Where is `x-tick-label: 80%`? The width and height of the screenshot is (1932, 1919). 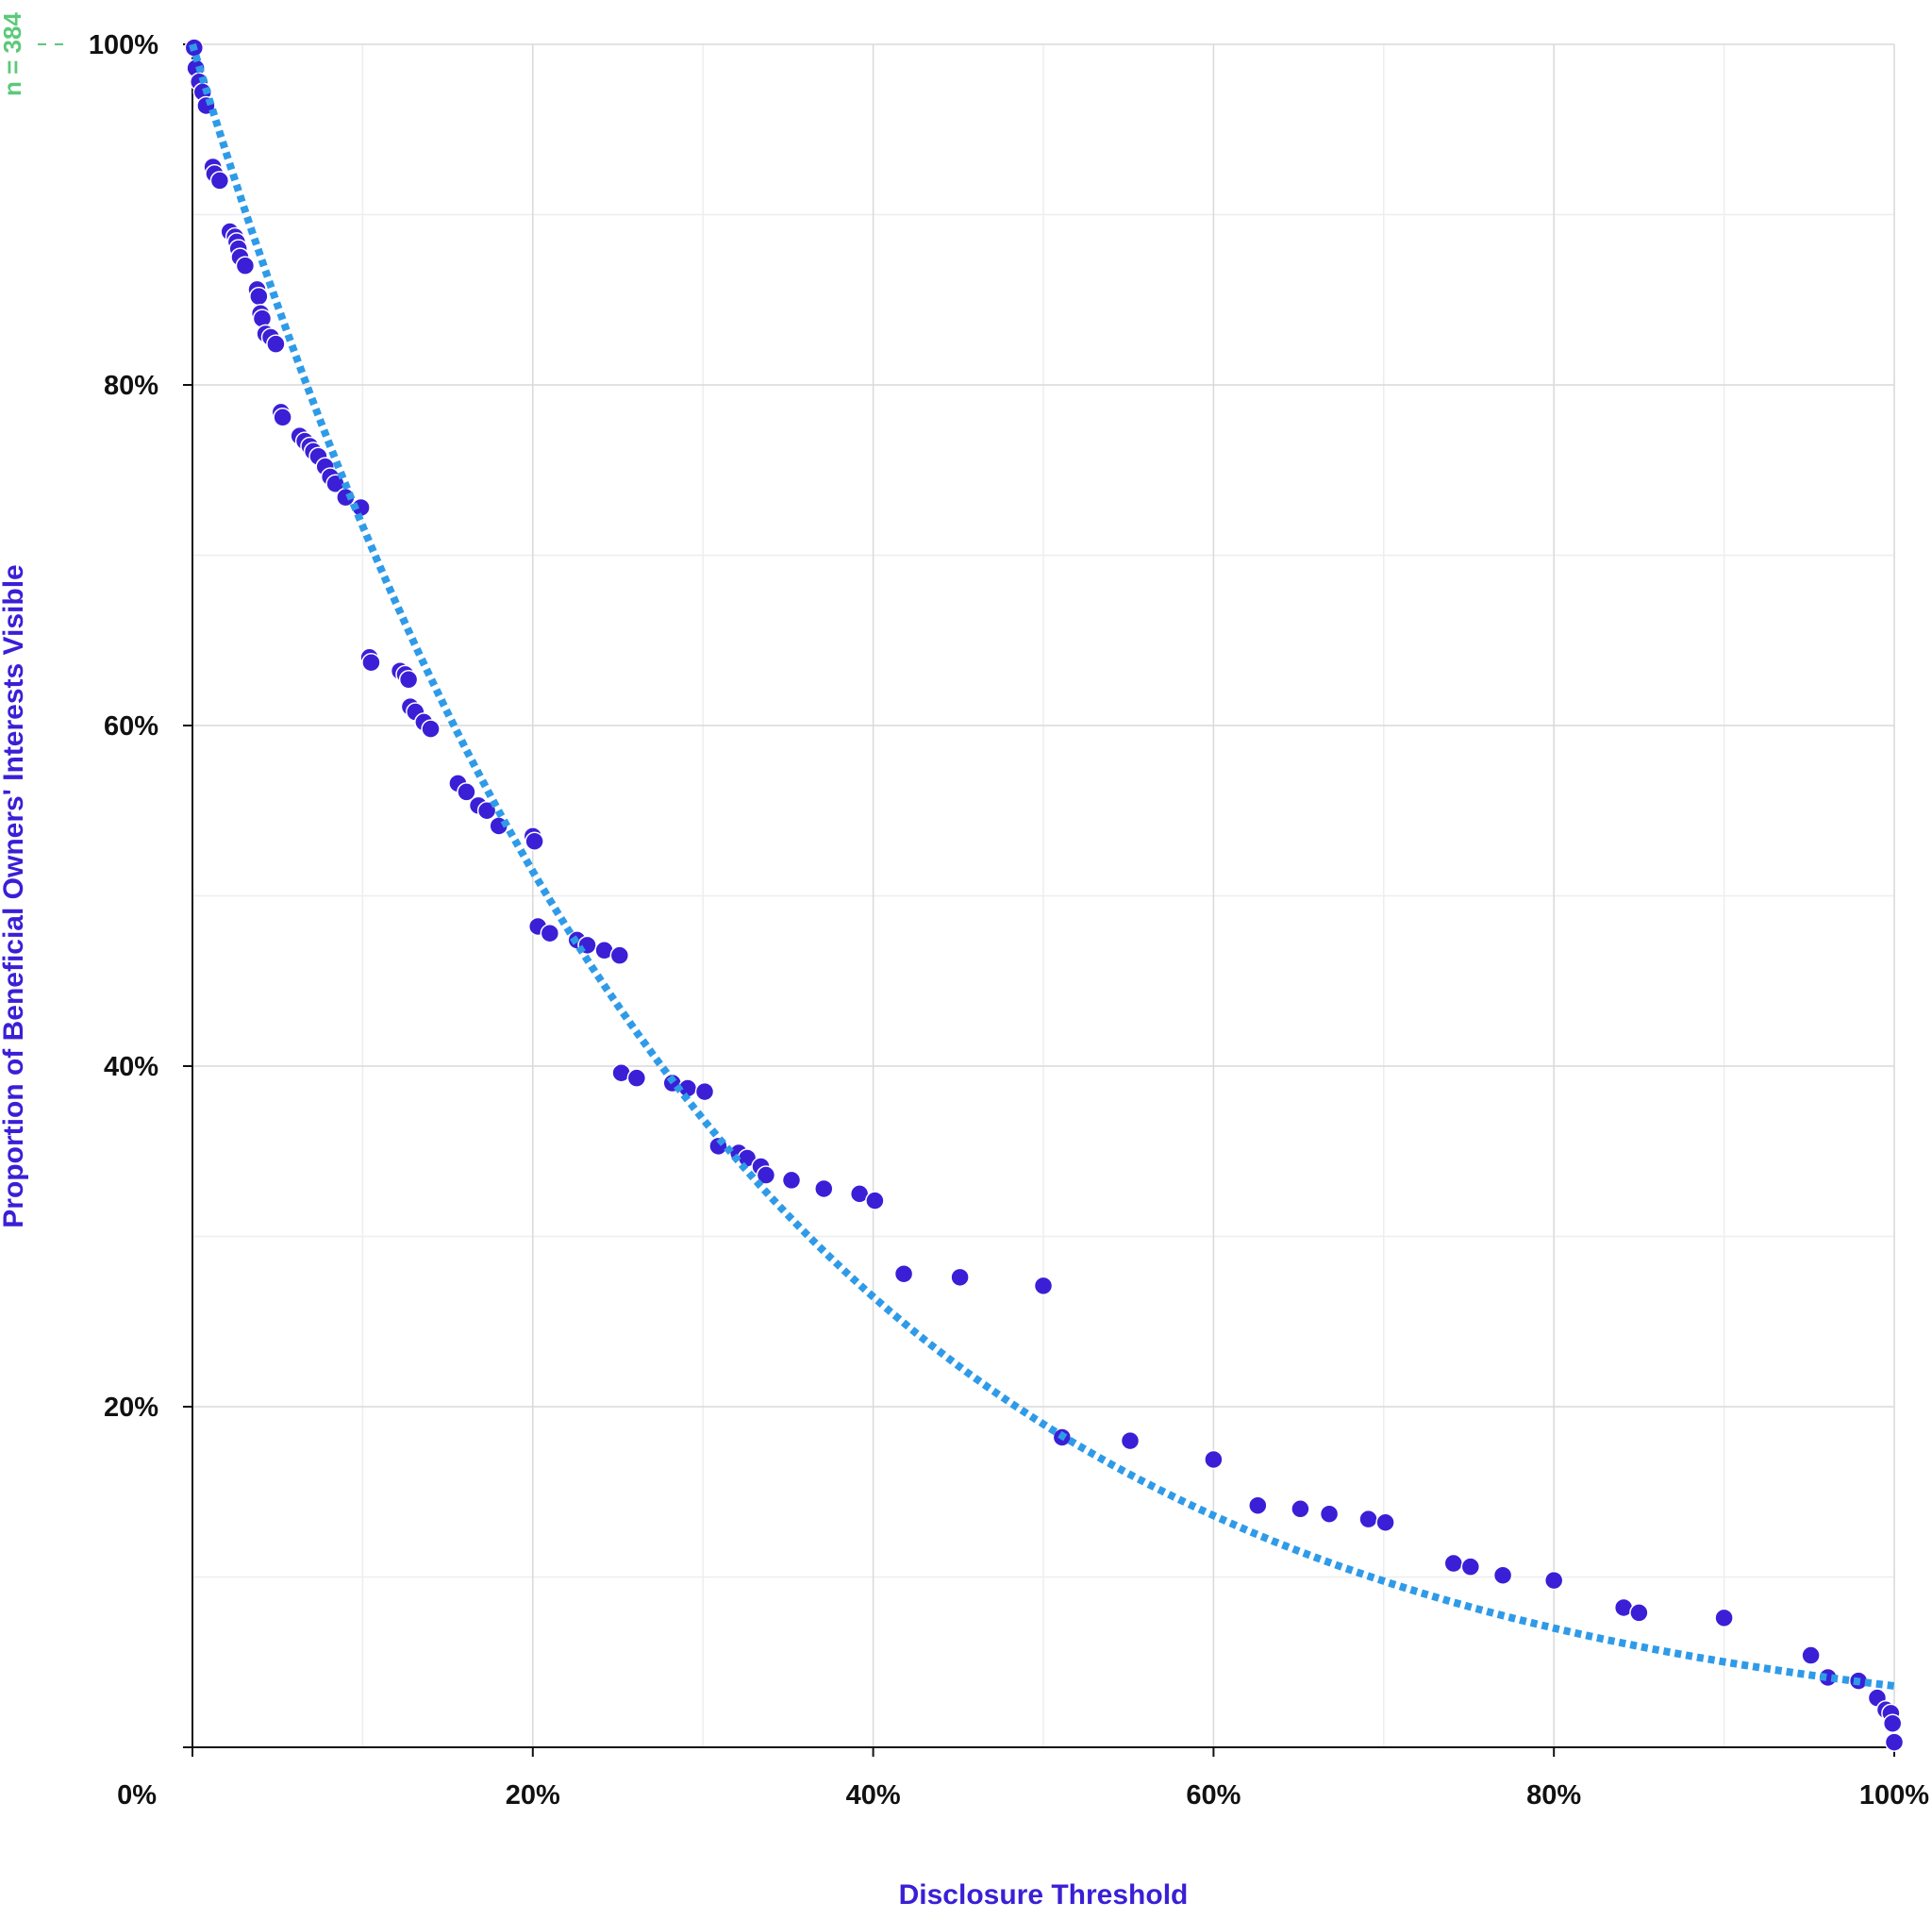
x-tick-label: 80% is located at coordinates (1554, 1795).